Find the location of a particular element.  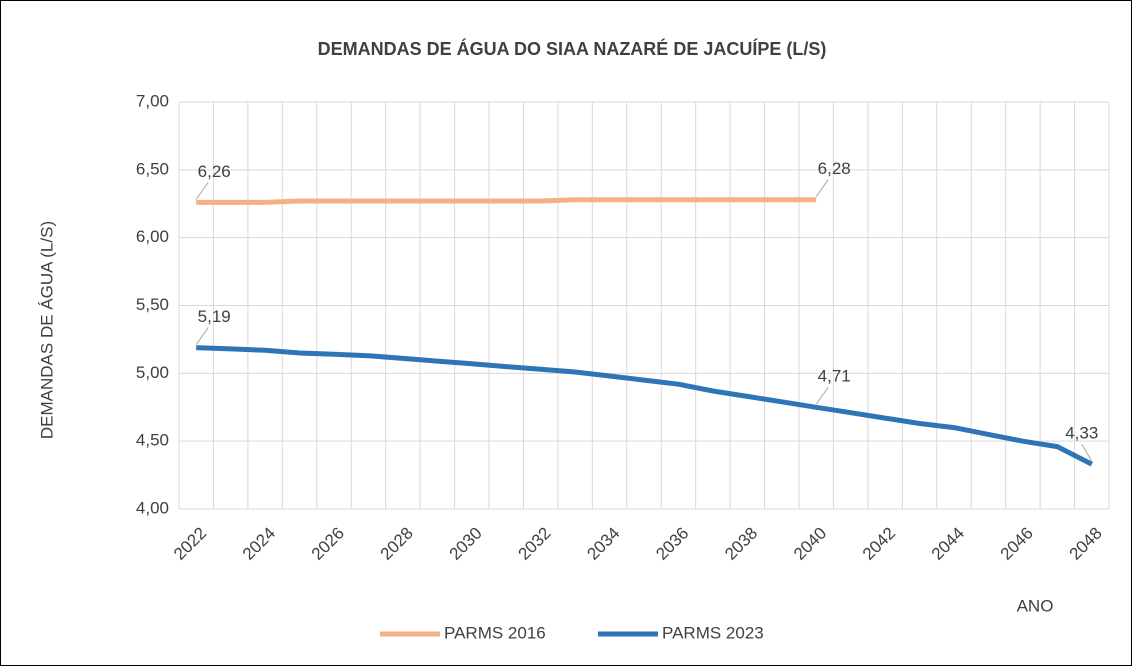

y-tick-label: 5,00 is located at coordinates (152, 372).